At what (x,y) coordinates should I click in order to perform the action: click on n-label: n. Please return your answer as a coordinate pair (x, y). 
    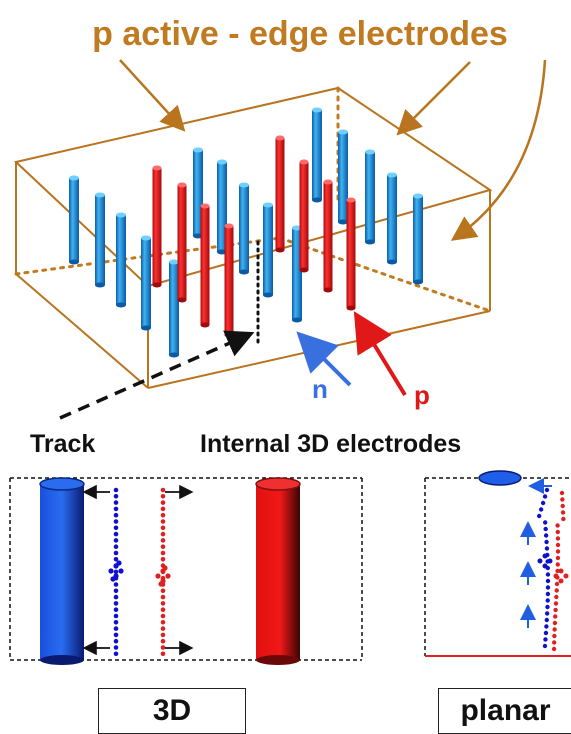
    Looking at the image, I should click on (320, 389).